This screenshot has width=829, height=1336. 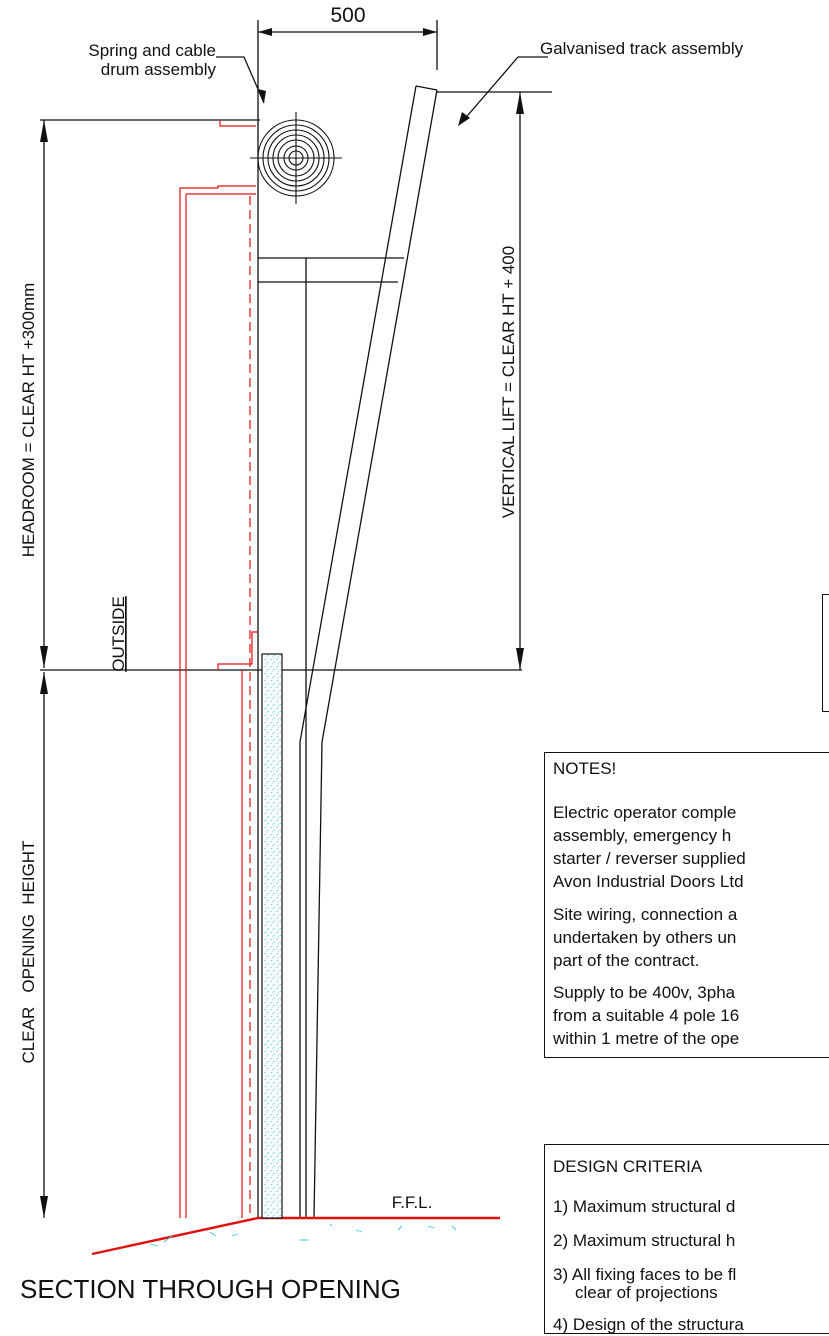 What do you see at coordinates (412, 1202) in the screenshot?
I see `label-ffl: F.F.L.` at bounding box center [412, 1202].